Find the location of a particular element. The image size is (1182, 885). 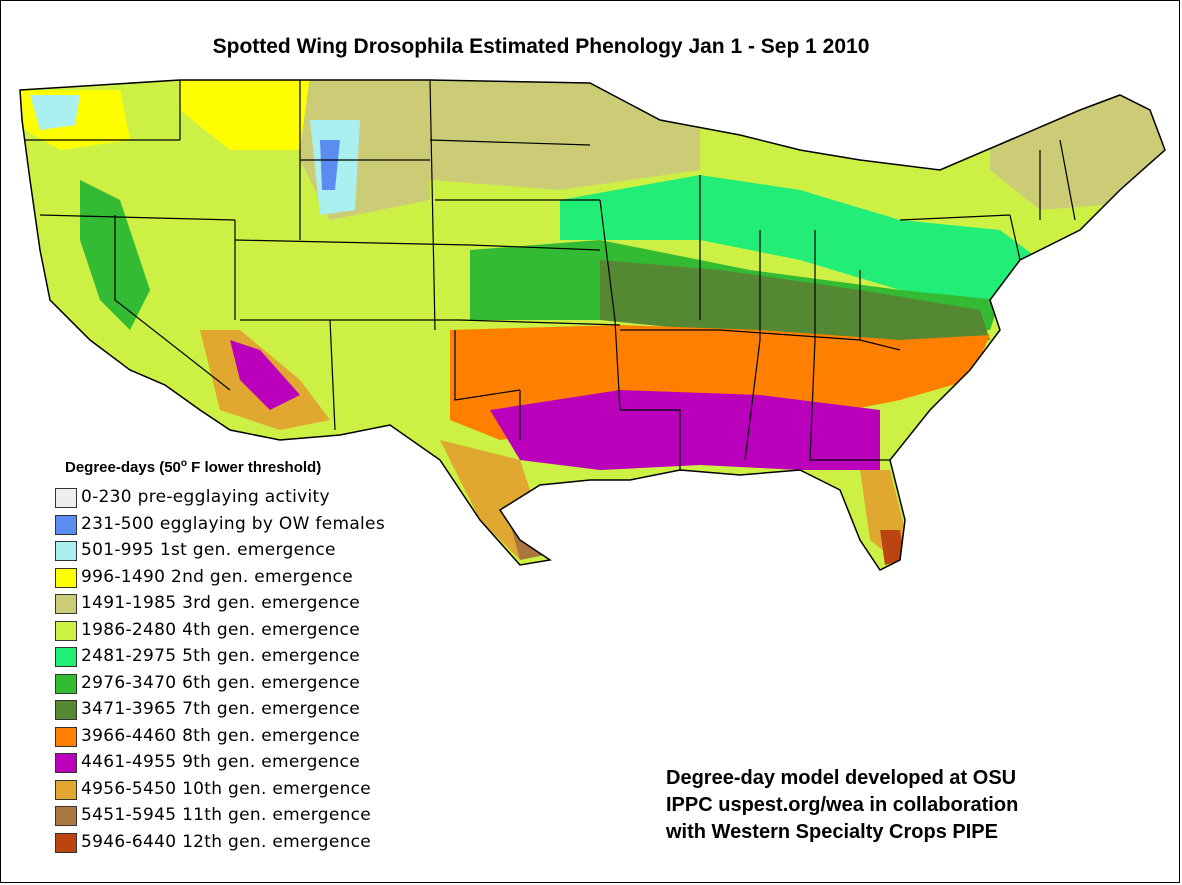

legend-label: 996-1490 2nd gen. emergence is located at coordinates (217, 576).